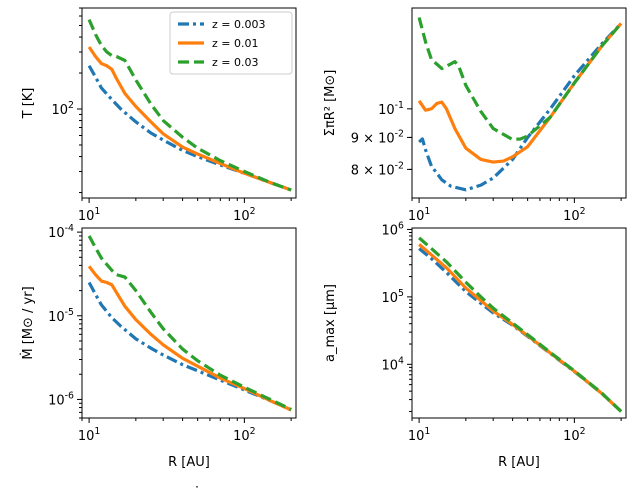  I want to click on y-tick-label: 10⁻⁴, so click(61, 232).